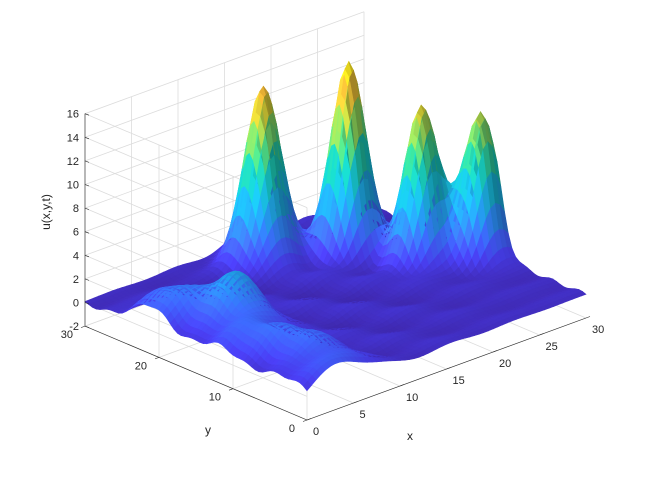 The width and height of the screenshot is (648, 477). What do you see at coordinates (76, 233) in the screenshot?
I see `z-tick-label: 6` at bounding box center [76, 233].